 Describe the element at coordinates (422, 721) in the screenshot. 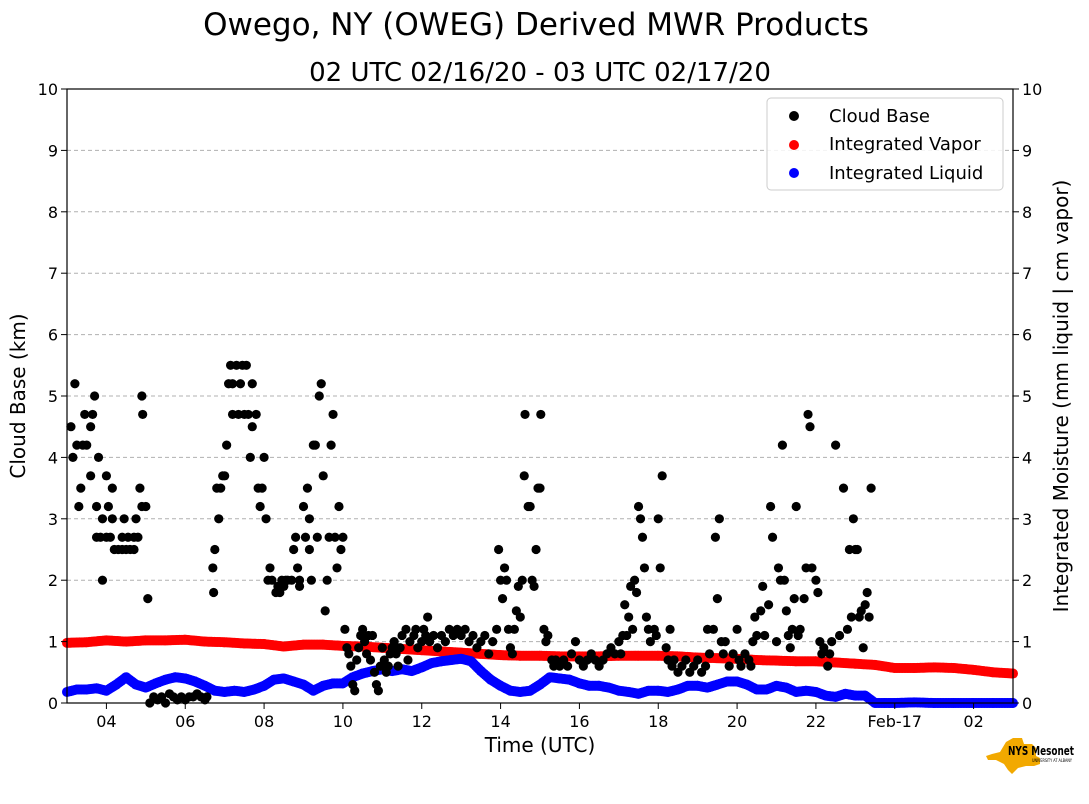

I see `x-tick-label: 12` at that location.